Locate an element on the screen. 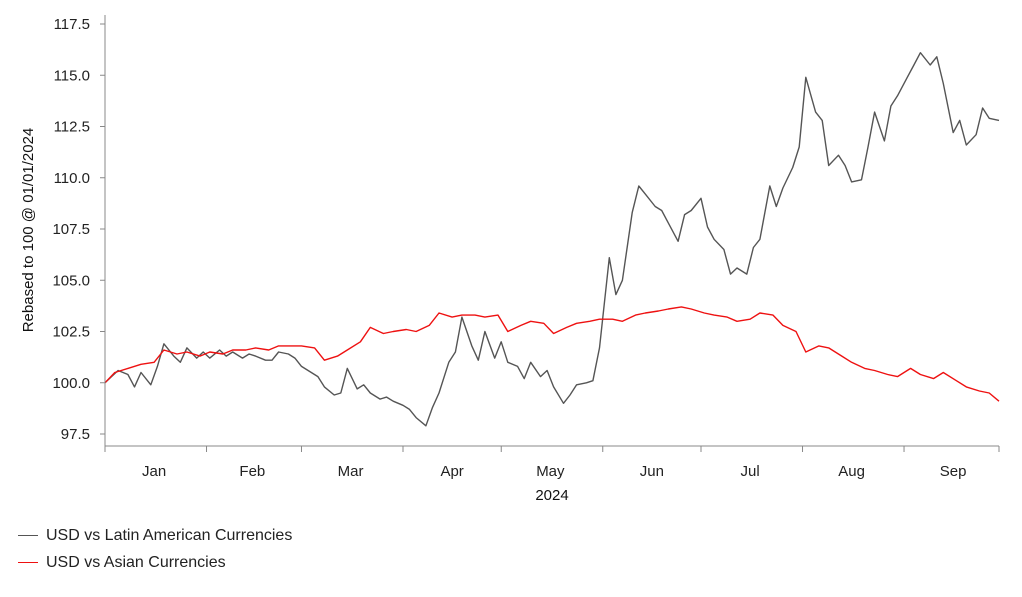  x-tick-label: Feb is located at coordinates (252, 471).